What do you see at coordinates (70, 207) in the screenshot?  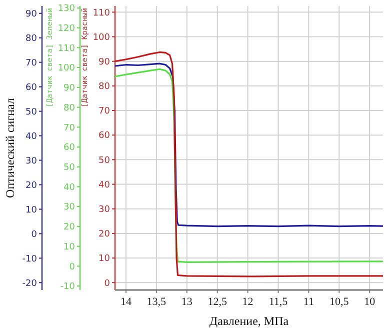 I see `y2-tick-label: 30` at bounding box center [70, 207].